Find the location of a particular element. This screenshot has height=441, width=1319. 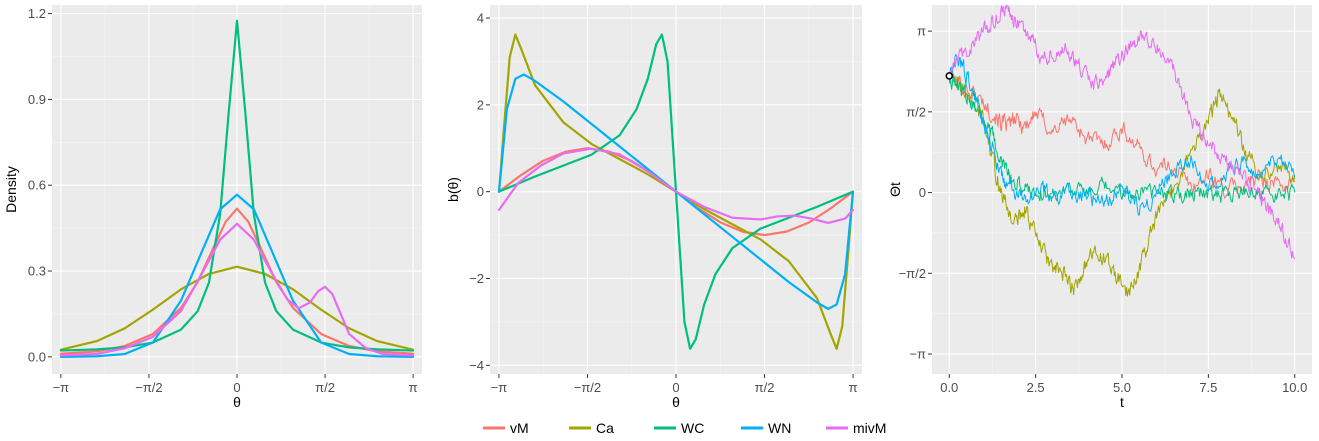

y-axis-title: b(θ) is located at coordinates (453, 189).